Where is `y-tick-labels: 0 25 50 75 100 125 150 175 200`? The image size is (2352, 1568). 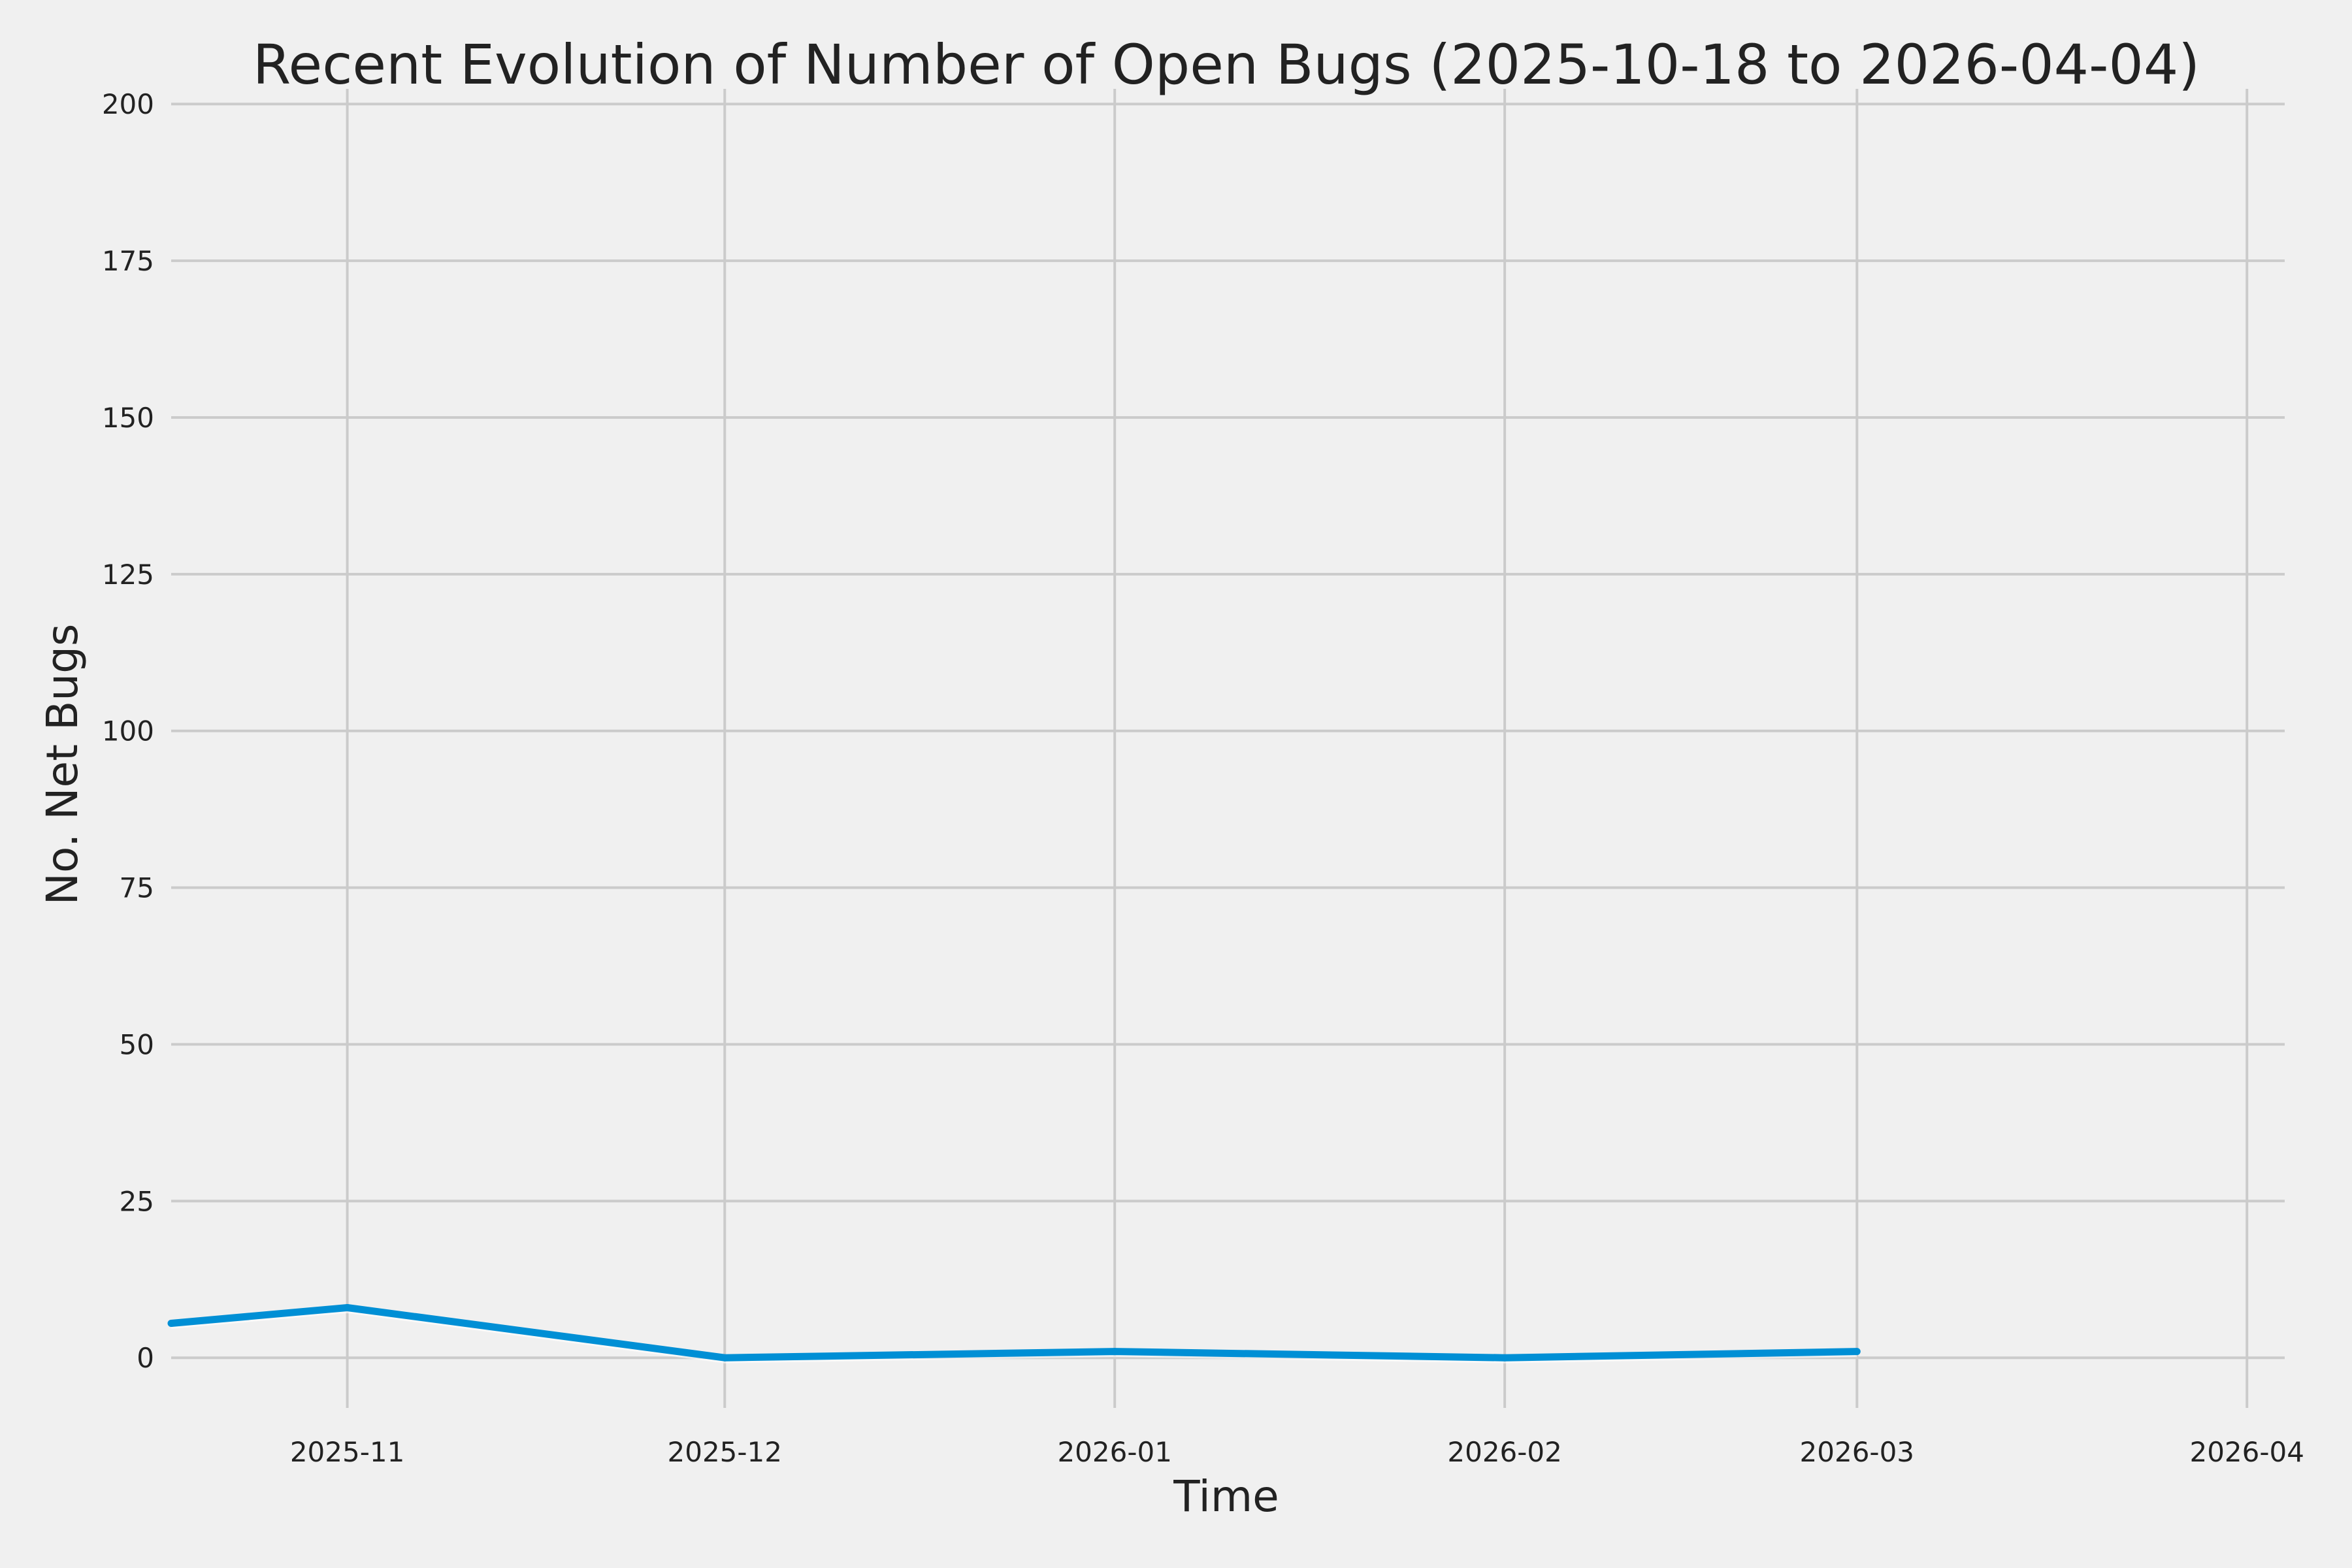
y-tick-labels: 0 25 50 75 100 125 150 175 200 is located at coordinates (128, 731).